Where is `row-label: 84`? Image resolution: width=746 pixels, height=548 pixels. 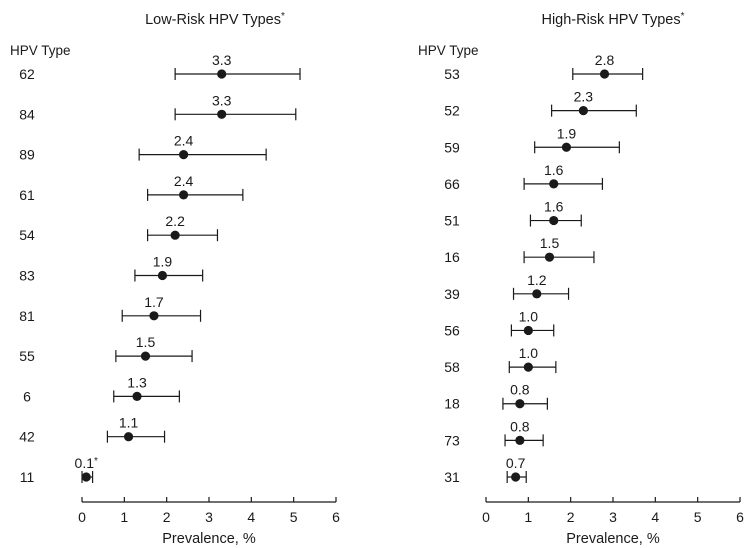 row-label: 84 is located at coordinates (27, 114).